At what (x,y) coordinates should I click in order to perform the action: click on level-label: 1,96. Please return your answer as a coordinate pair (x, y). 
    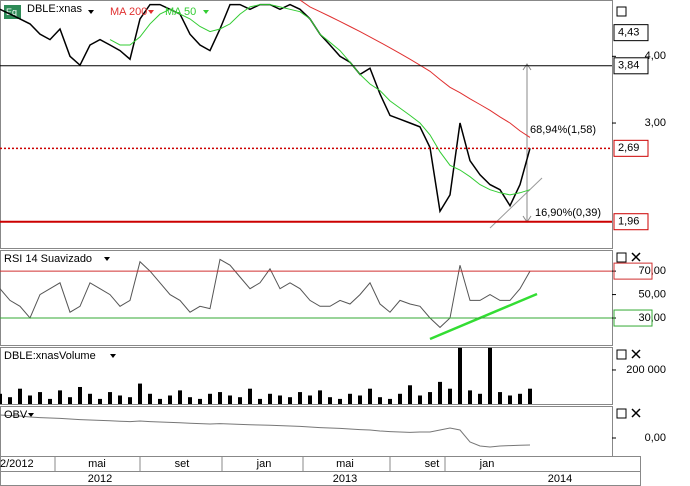
    Looking at the image, I should click on (628, 222).